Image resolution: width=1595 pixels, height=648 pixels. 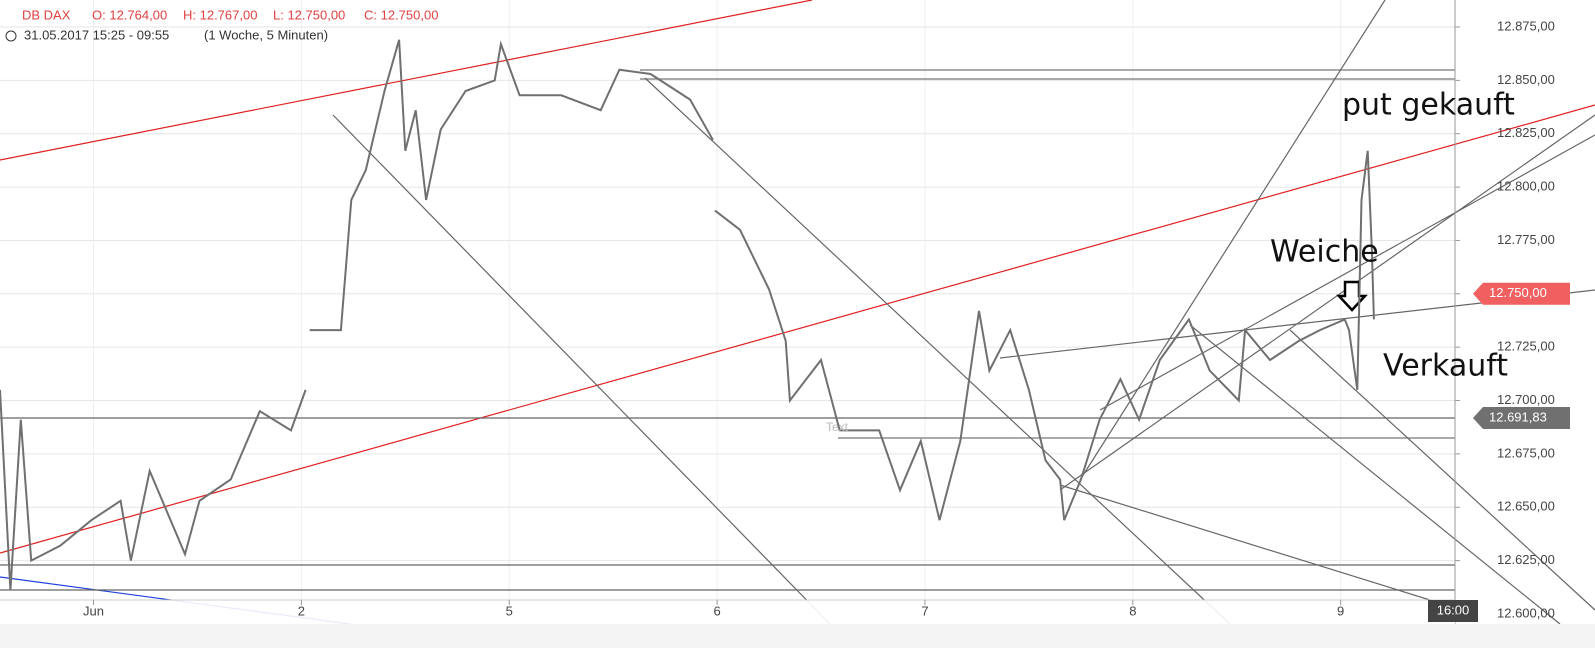 I want to click on y-tick-label: 12.675,00, so click(x=1526, y=452).